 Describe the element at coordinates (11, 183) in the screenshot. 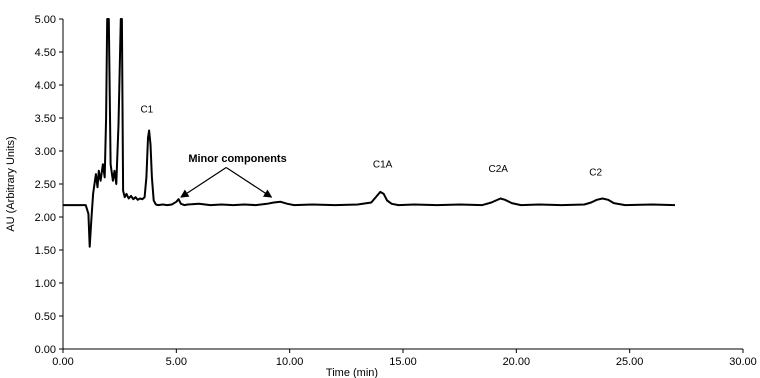

I see `y-axis-title: AU (Arbitrary Units)` at that location.